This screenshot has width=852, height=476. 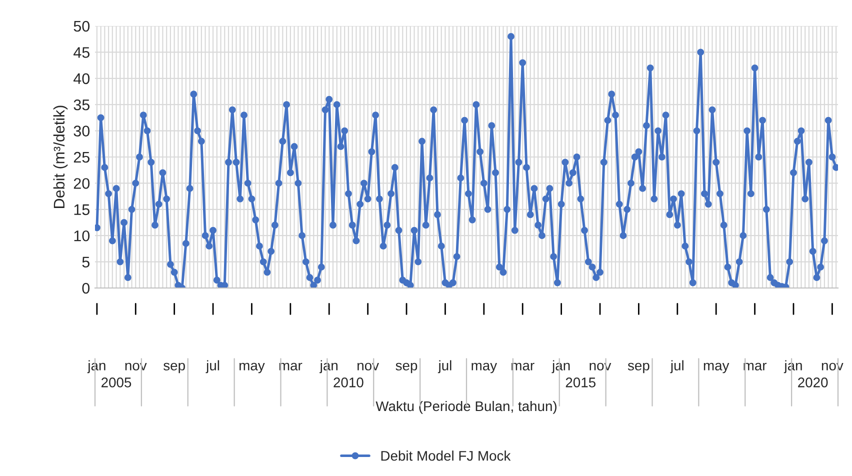 I want to click on y-tick-label: 30, so click(x=82, y=131).